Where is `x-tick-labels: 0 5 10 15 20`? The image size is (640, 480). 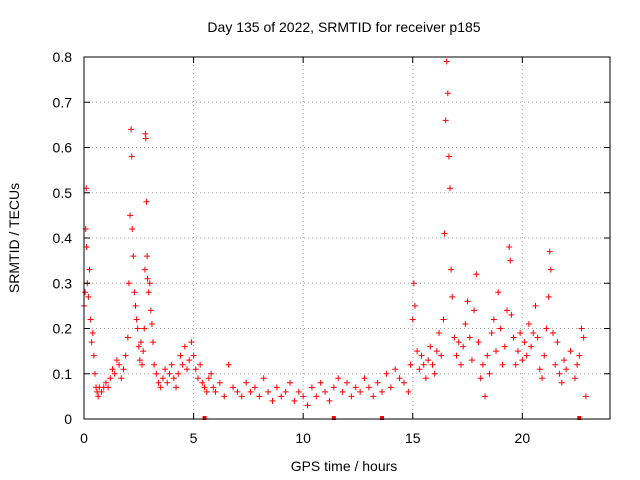 x-tick-labels: 0 5 10 15 20 is located at coordinates (305, 438).